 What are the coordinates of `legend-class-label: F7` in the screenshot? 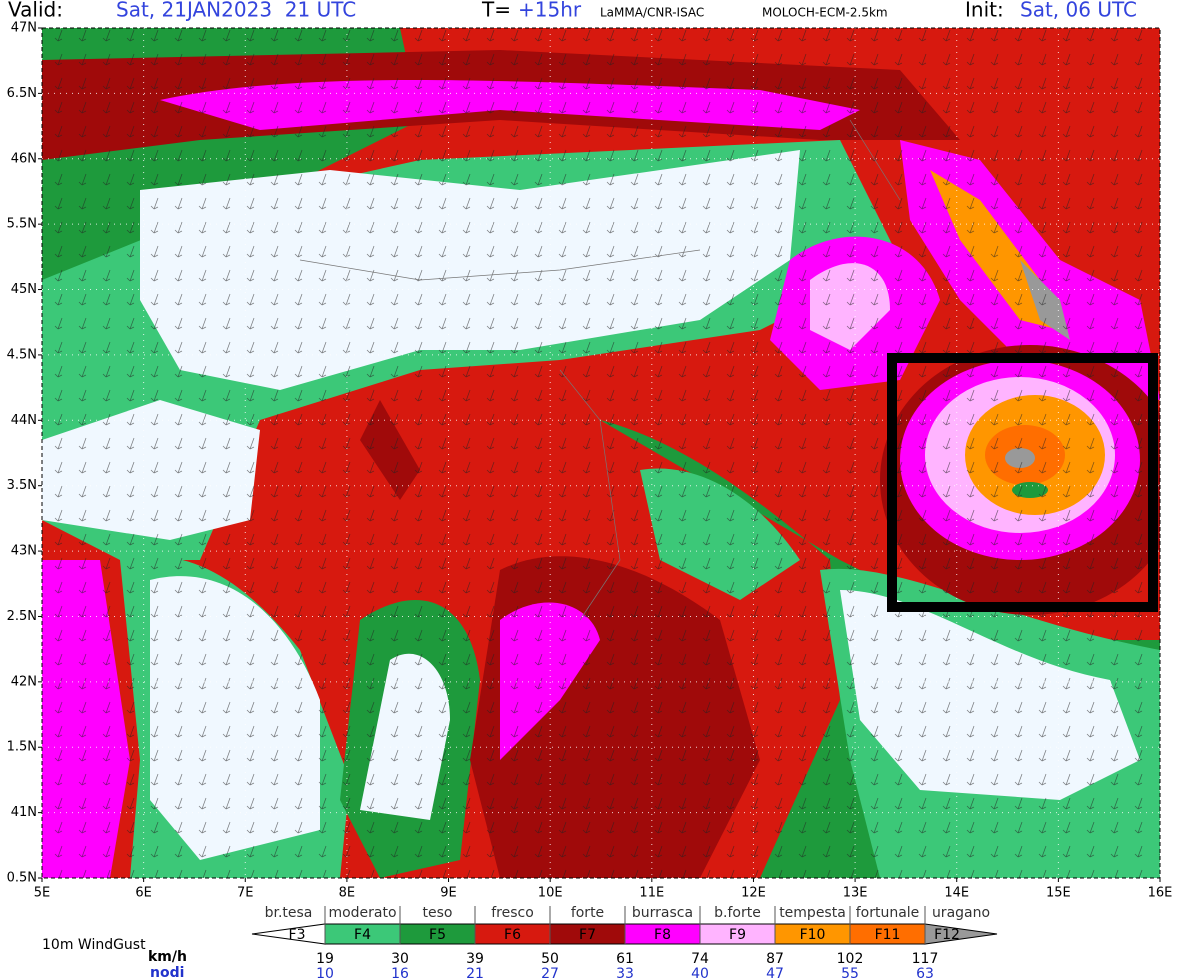 It's located at (587, 935).